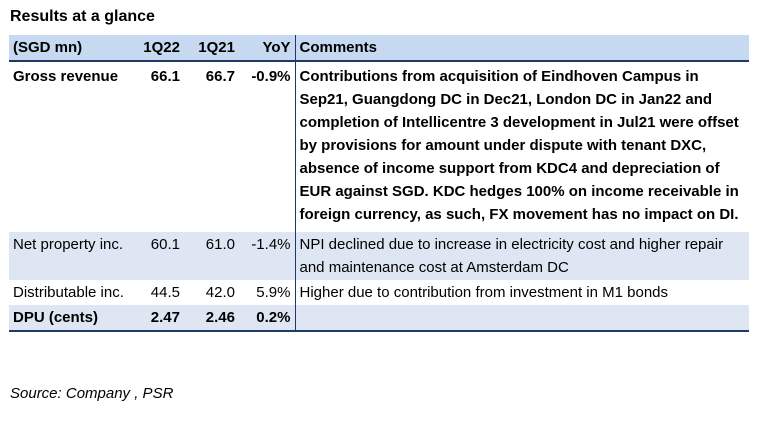 This screenshot has height=421, width=770. Describe the element at coordinates (267, 256) in the screenshot. I see `value-yoy: -1.4%` at that location.